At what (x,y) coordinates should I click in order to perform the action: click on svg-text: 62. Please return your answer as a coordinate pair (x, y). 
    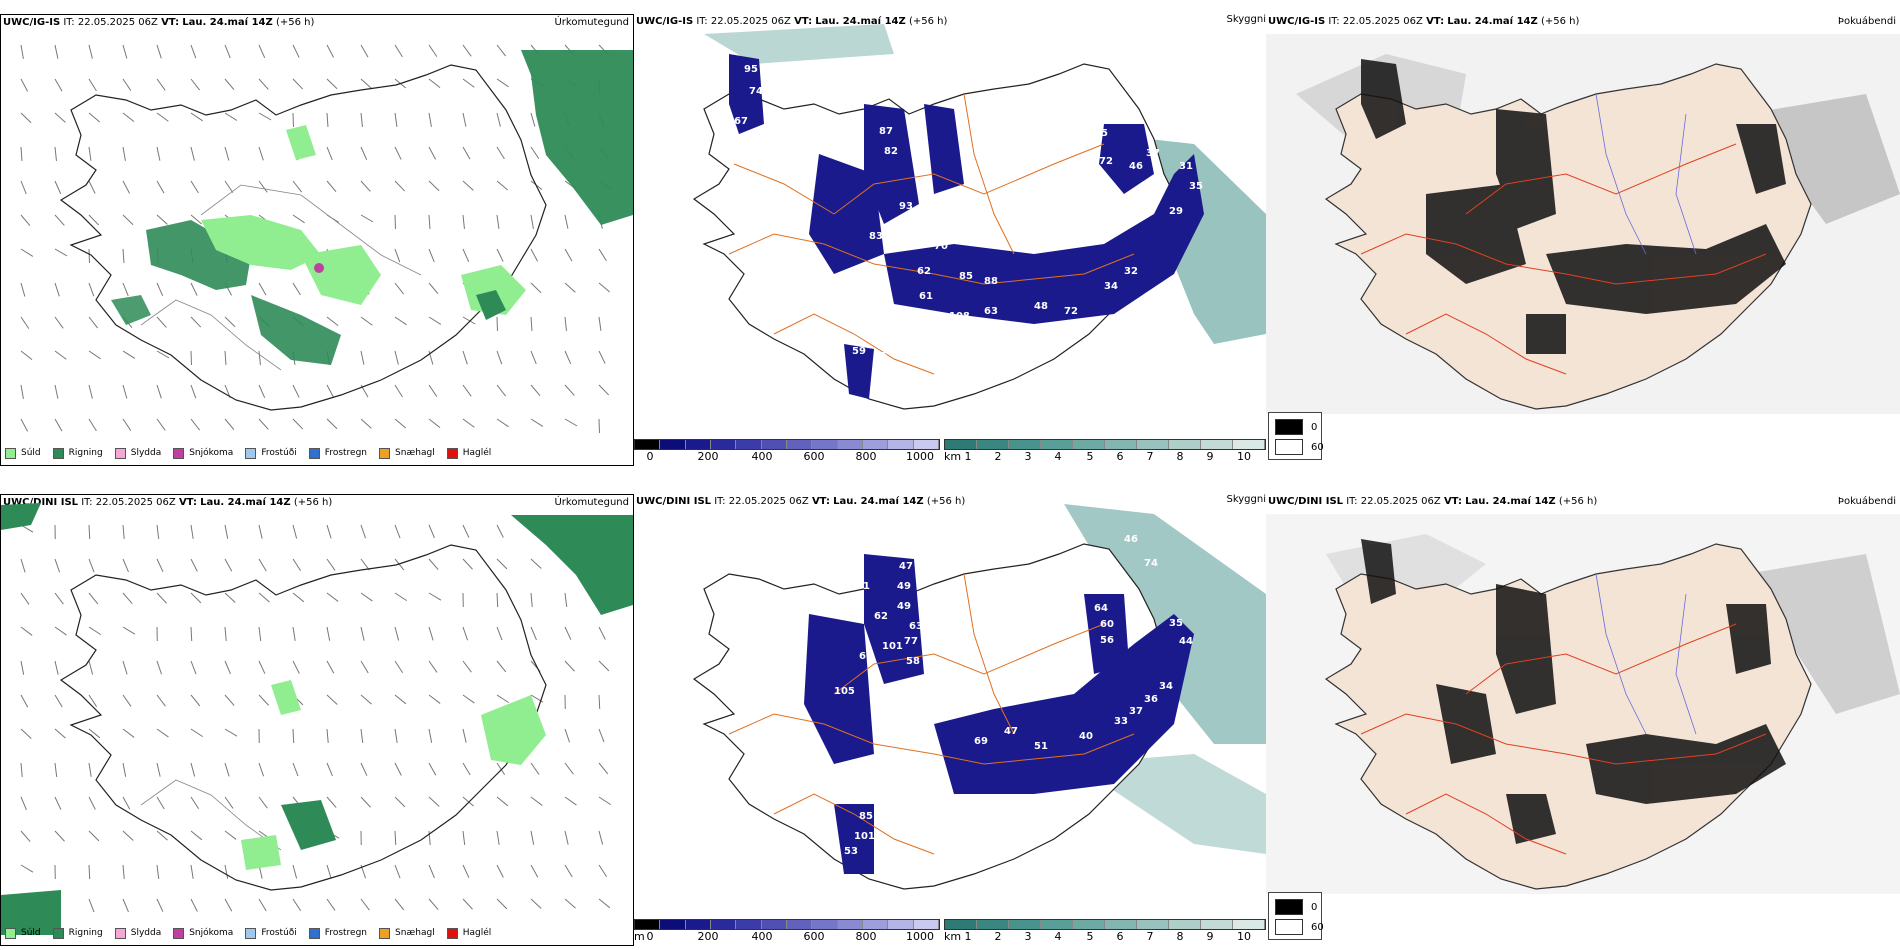
    Looking at the image, I should click on (924, 271).